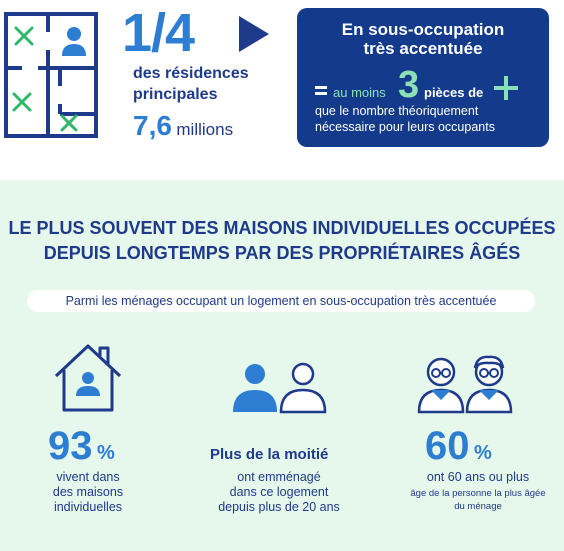  What do you see at coordinates (478, 477) in the screenshot?
I see `age-desc: ont 60 ans ou plus` at bounding box center [478, 477].